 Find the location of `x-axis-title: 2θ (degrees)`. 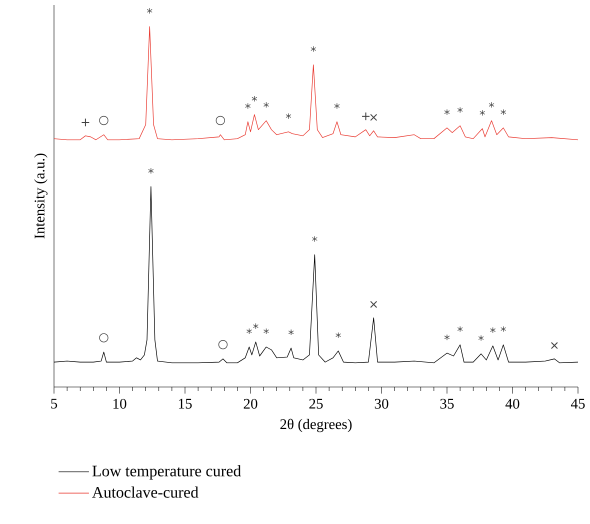

x-axis-title: 2θ (degrees) is located at coordinates (316, 425).